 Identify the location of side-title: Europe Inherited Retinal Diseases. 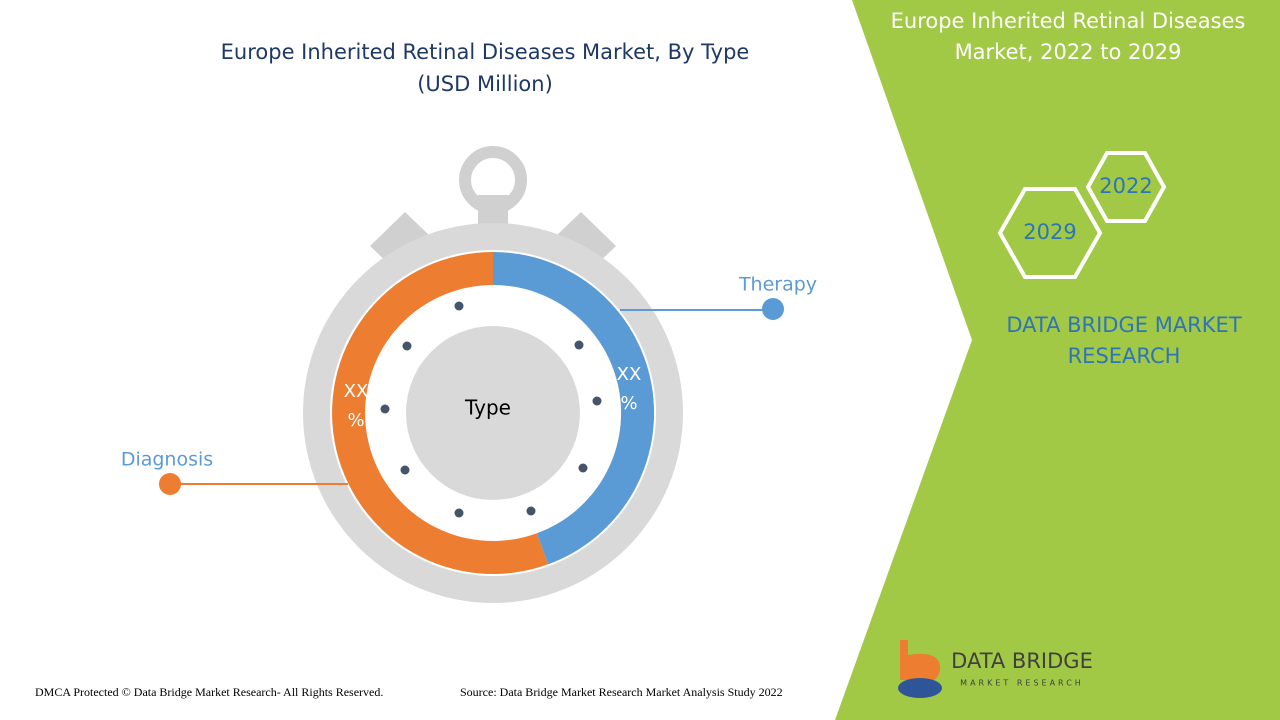
(1068, 21).